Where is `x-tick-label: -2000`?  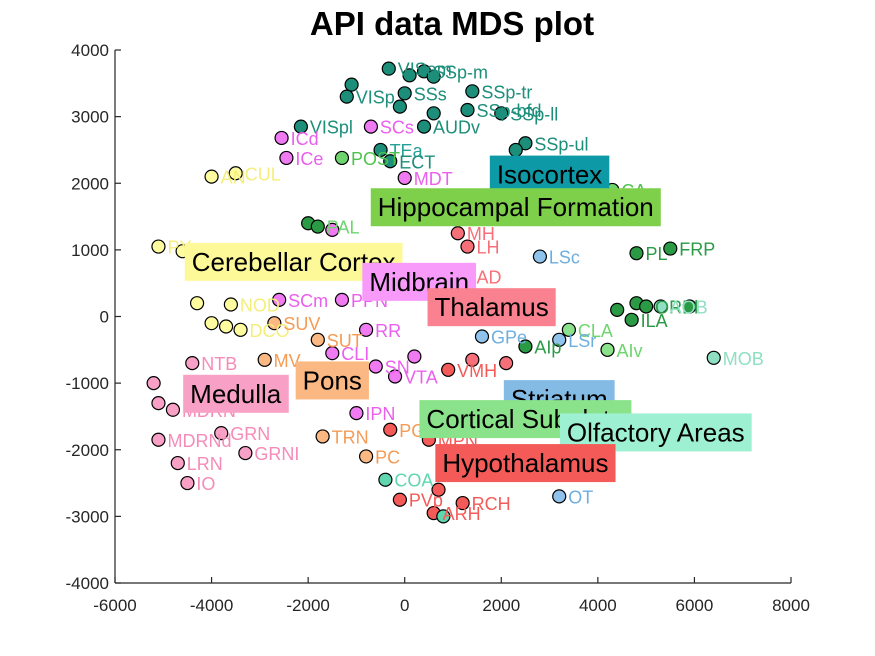 x-tick-label: -2000 is located at coordinates (307, 605).